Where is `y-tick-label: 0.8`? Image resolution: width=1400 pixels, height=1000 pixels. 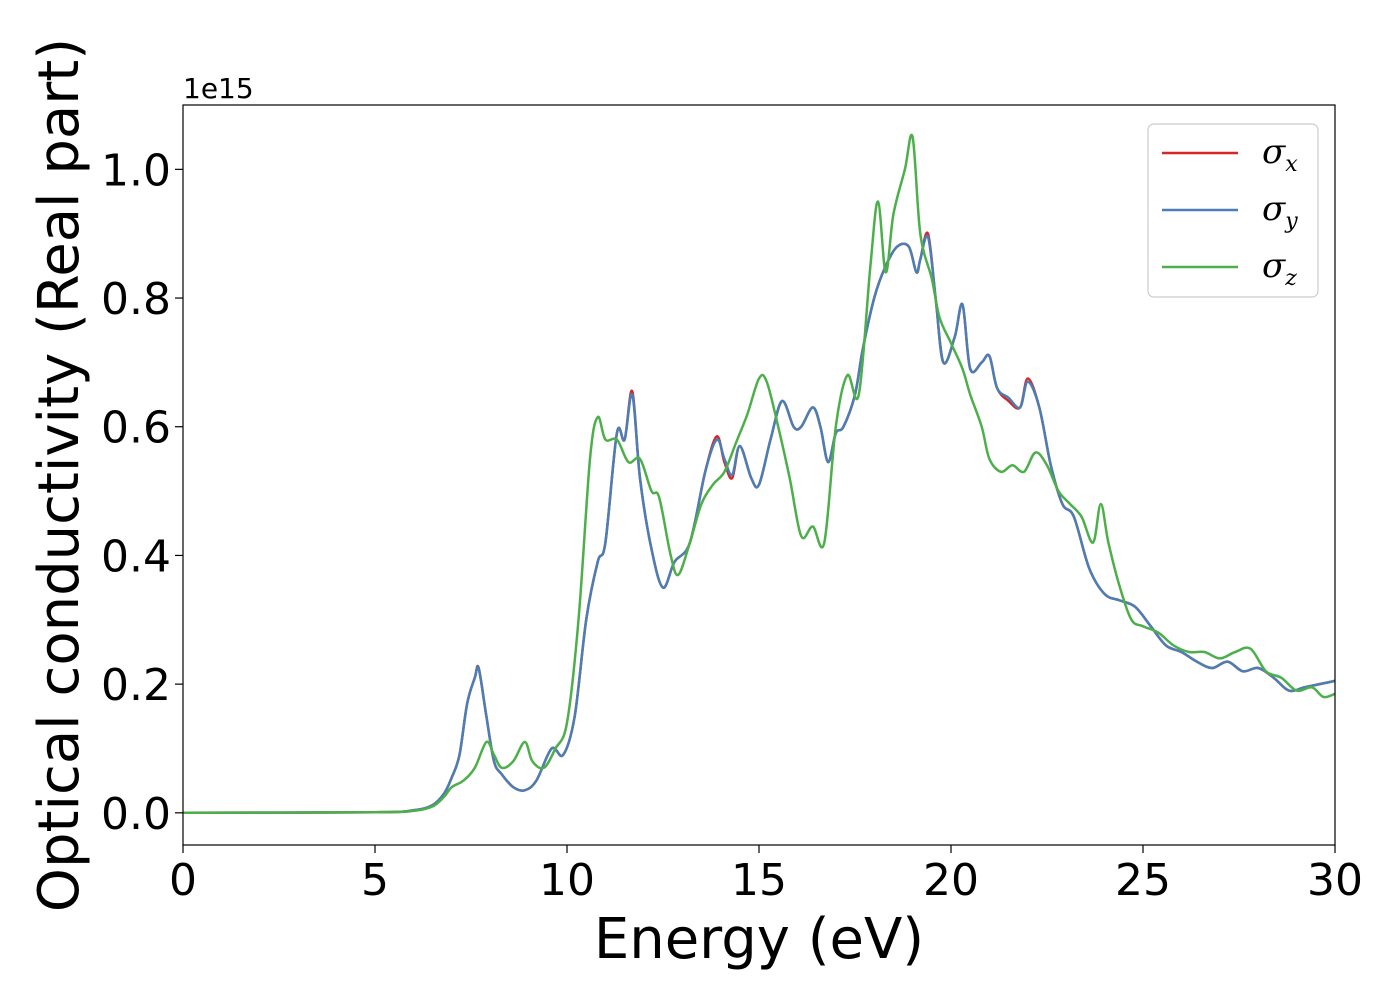 y-tick-label: 0.8 is located at coordinates (136, 299).